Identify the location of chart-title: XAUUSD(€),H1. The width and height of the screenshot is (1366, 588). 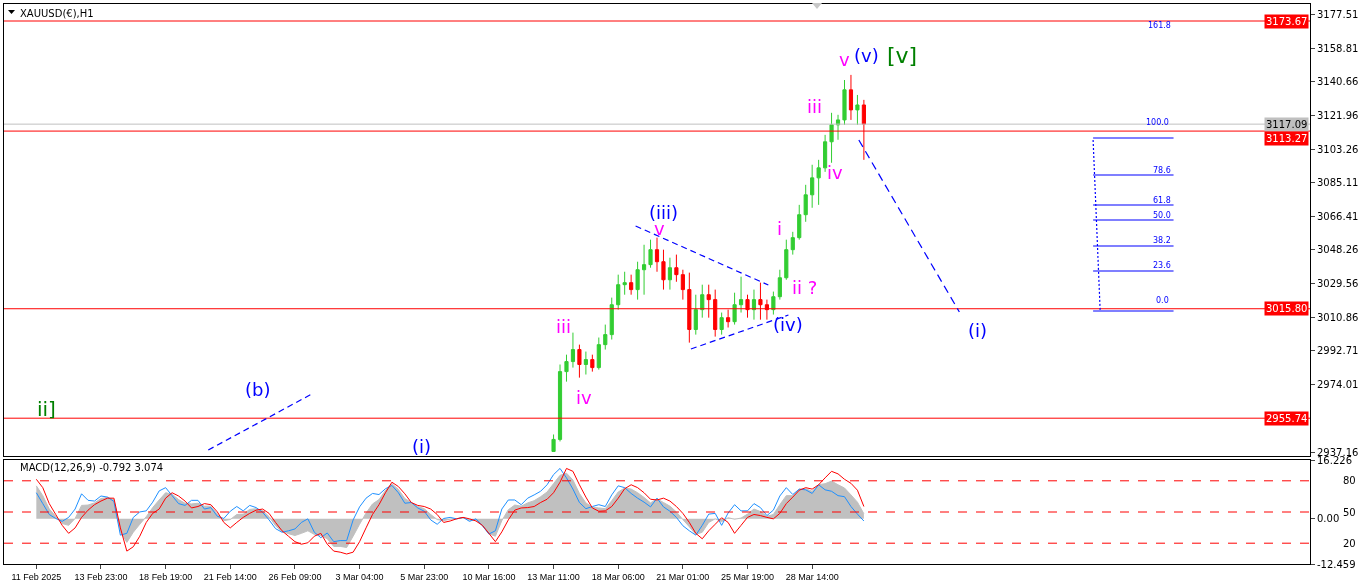
(57, 13).